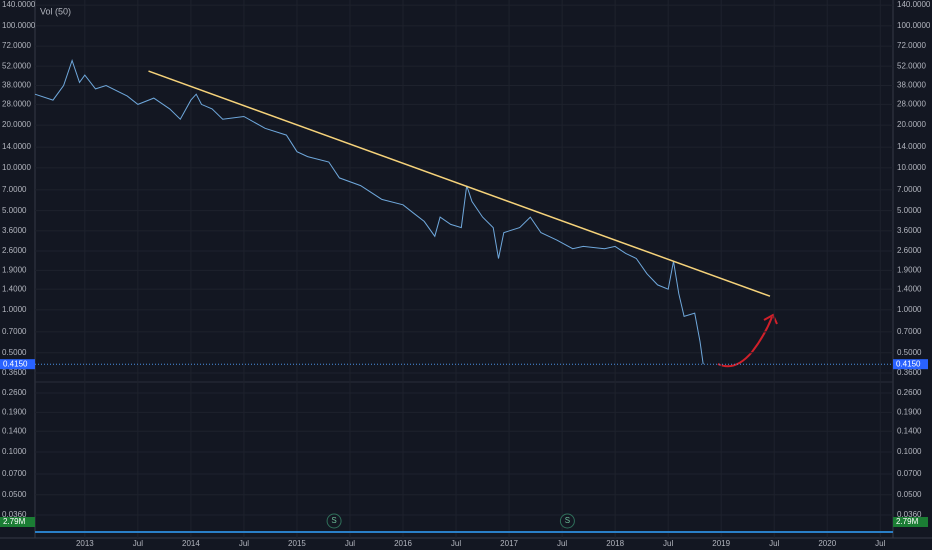  I want to click on y-tick-label: 140.0000, so click(914, 4).